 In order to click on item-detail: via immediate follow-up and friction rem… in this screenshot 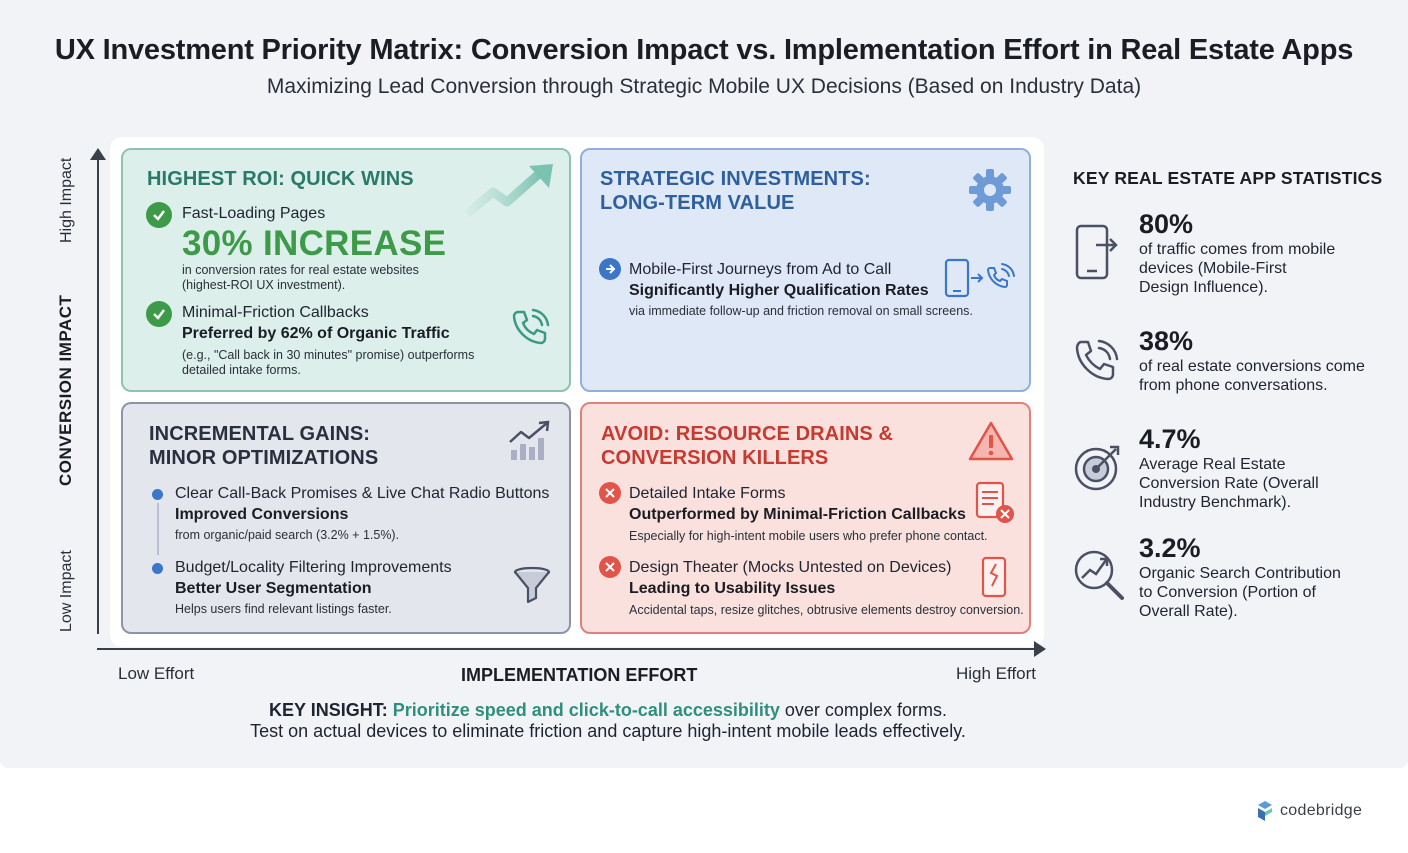, I will do `click(801, 311)`.